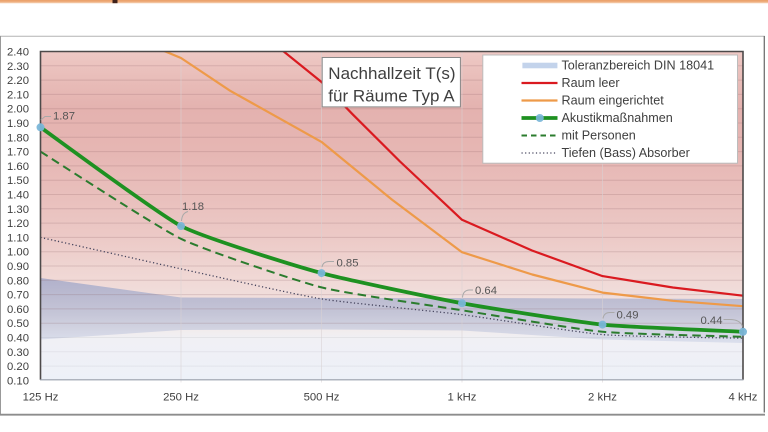  What do you see at coordinates (18, 181) in the screenshot?
I see `svg-text: 1.50` at bounding box center [18, 181].